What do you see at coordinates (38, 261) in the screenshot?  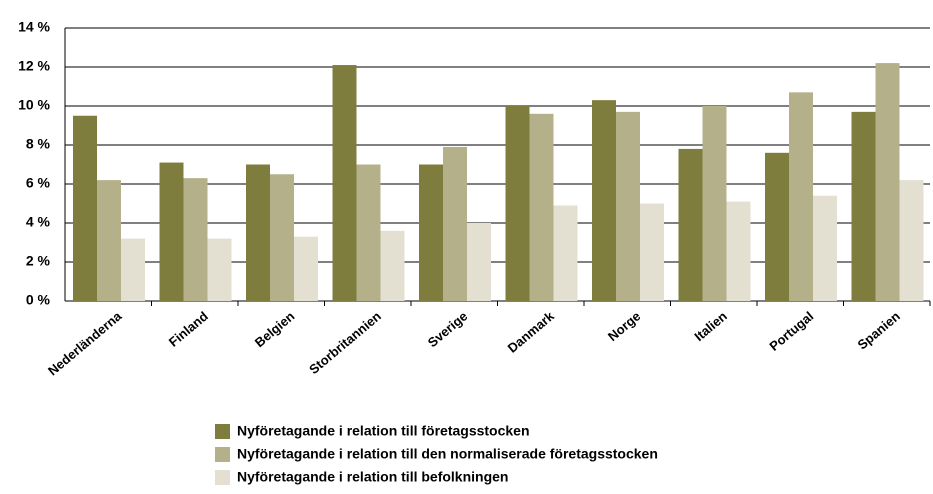 I see `y-tick-label: 2 %` at bounding box center [38, 261].